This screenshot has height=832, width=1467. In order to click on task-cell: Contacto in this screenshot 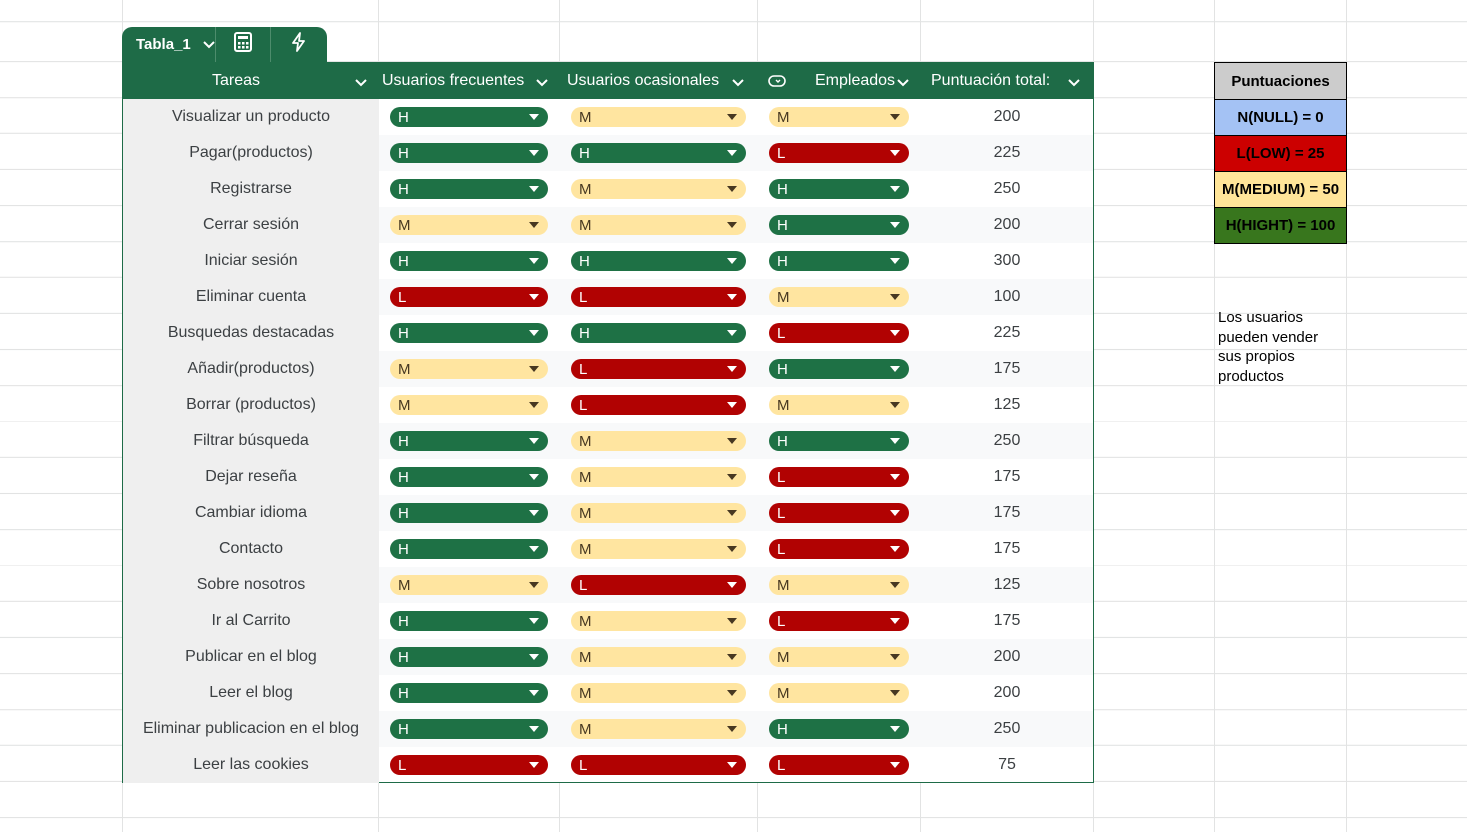, I will do `click(251, 549)`.